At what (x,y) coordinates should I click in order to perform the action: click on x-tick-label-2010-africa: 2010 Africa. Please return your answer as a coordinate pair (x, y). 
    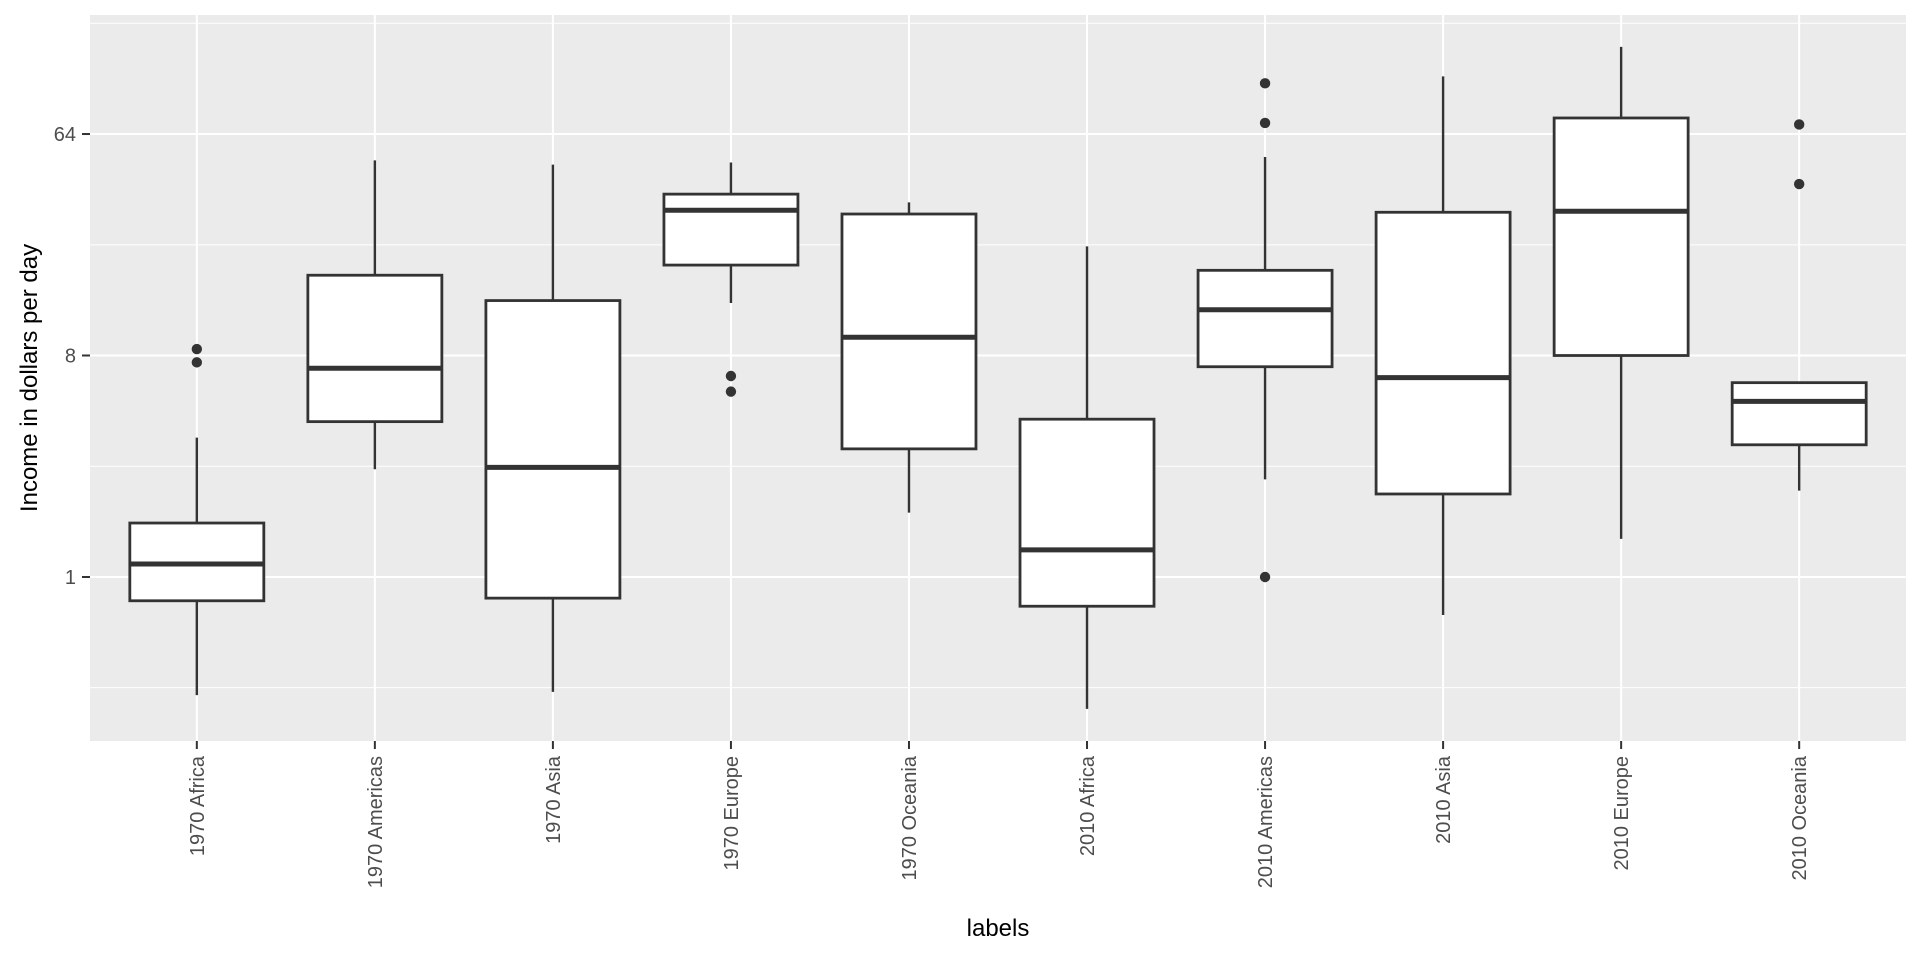
    Looking at the image, I should click on (1088, 805).